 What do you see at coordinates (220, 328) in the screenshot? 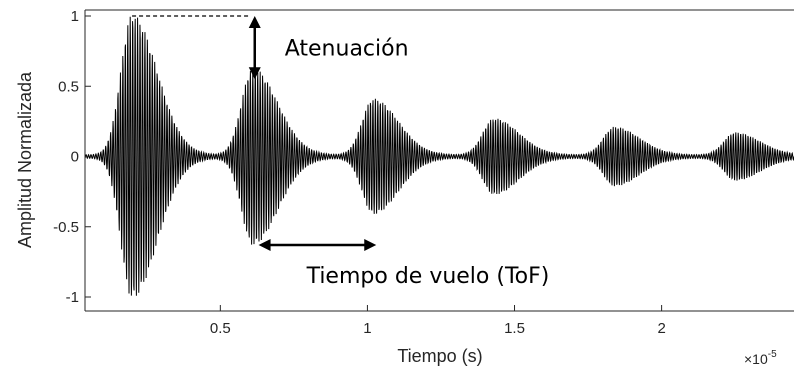
I see `x-tick-label: 0.5` at bounding box center [220, 328].